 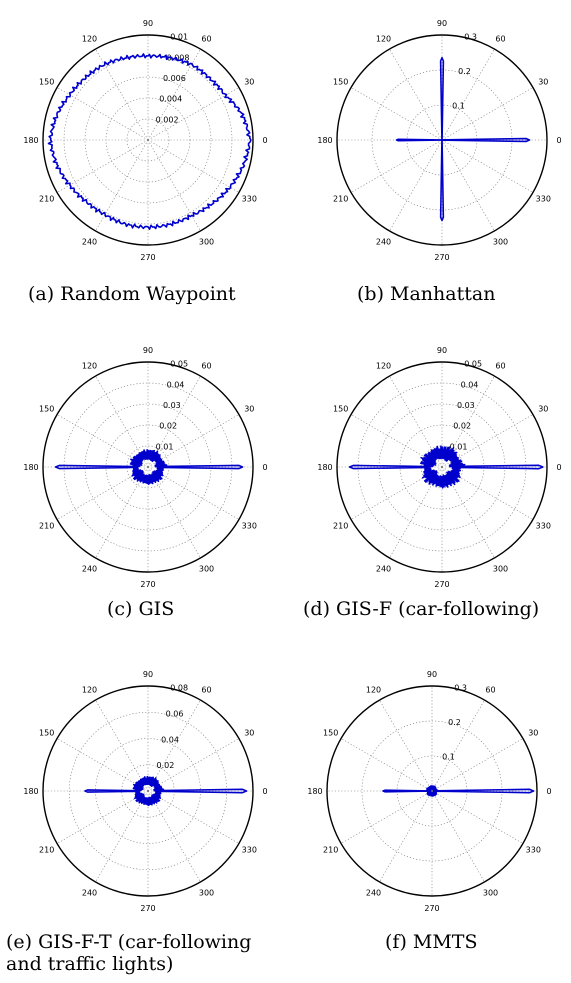 I want to click on r-tick-label: 0.05, so click(x=179, y=364).